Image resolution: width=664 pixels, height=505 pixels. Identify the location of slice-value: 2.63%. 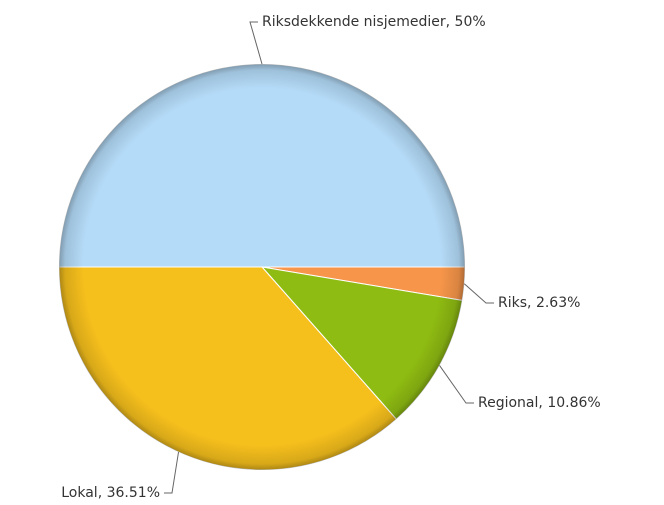
(558, 303).